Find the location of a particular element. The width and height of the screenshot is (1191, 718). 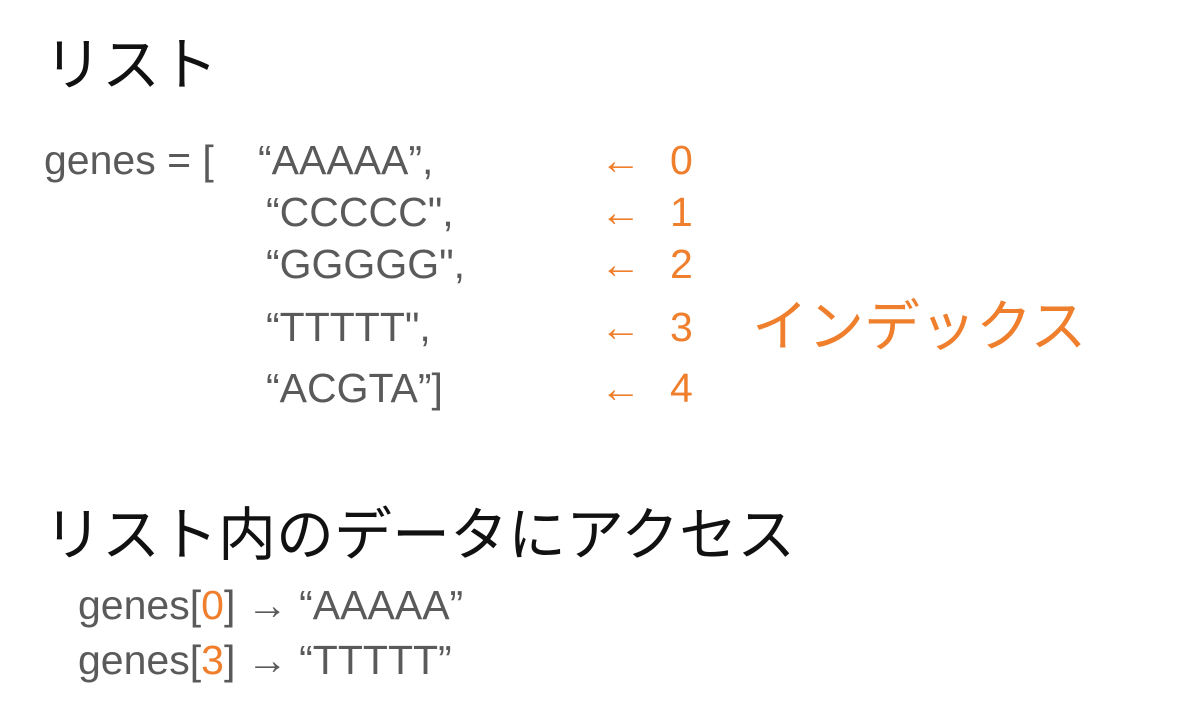

access-line: genes[3] → “TTTTT” is located at coordinates (265, 660).